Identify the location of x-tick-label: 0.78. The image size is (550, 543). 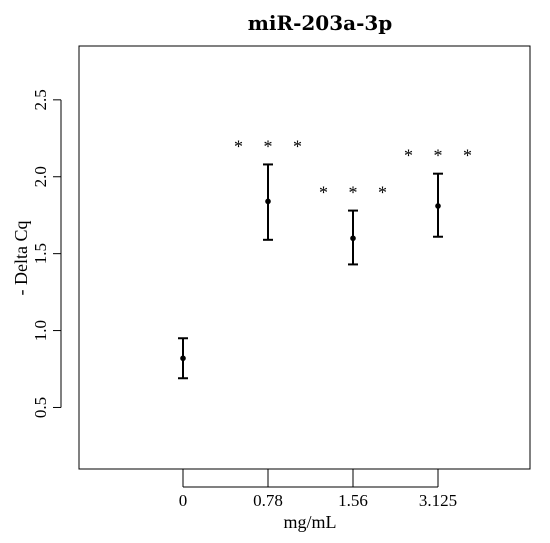
(268, 500).